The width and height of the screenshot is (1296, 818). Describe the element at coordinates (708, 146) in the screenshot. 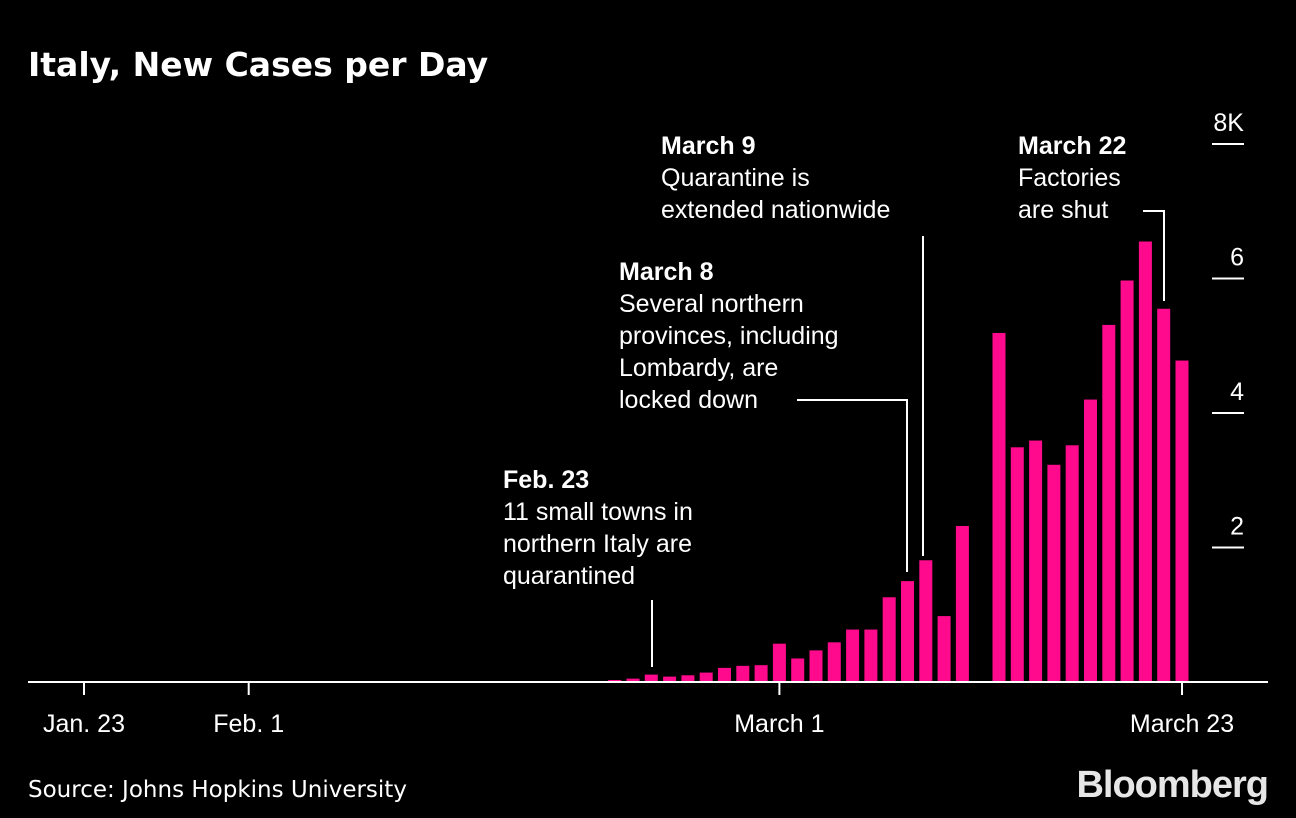

I see `annotation-heading: March 9` at that location.